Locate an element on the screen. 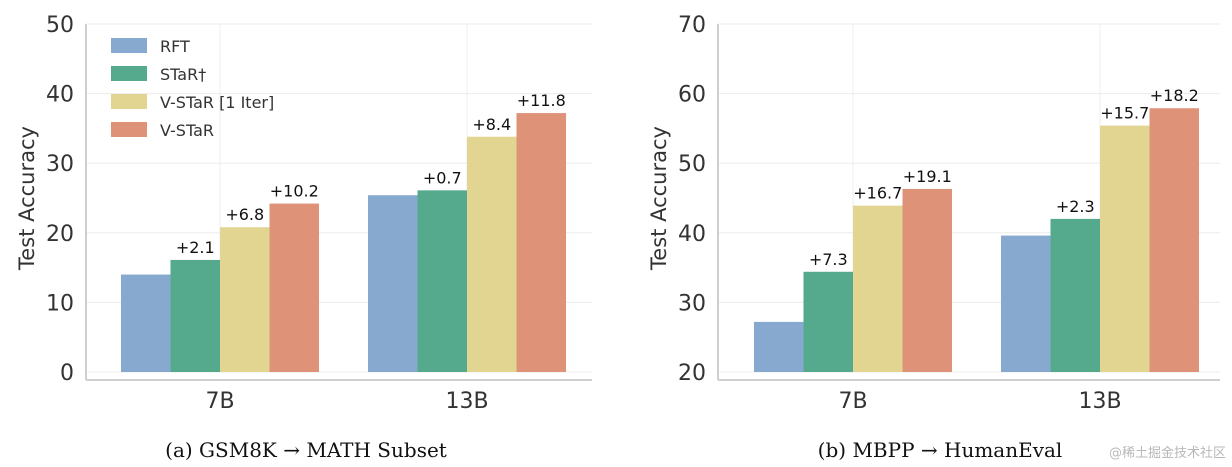  y-tick-label: 10 is located at coordinates (60, 303).